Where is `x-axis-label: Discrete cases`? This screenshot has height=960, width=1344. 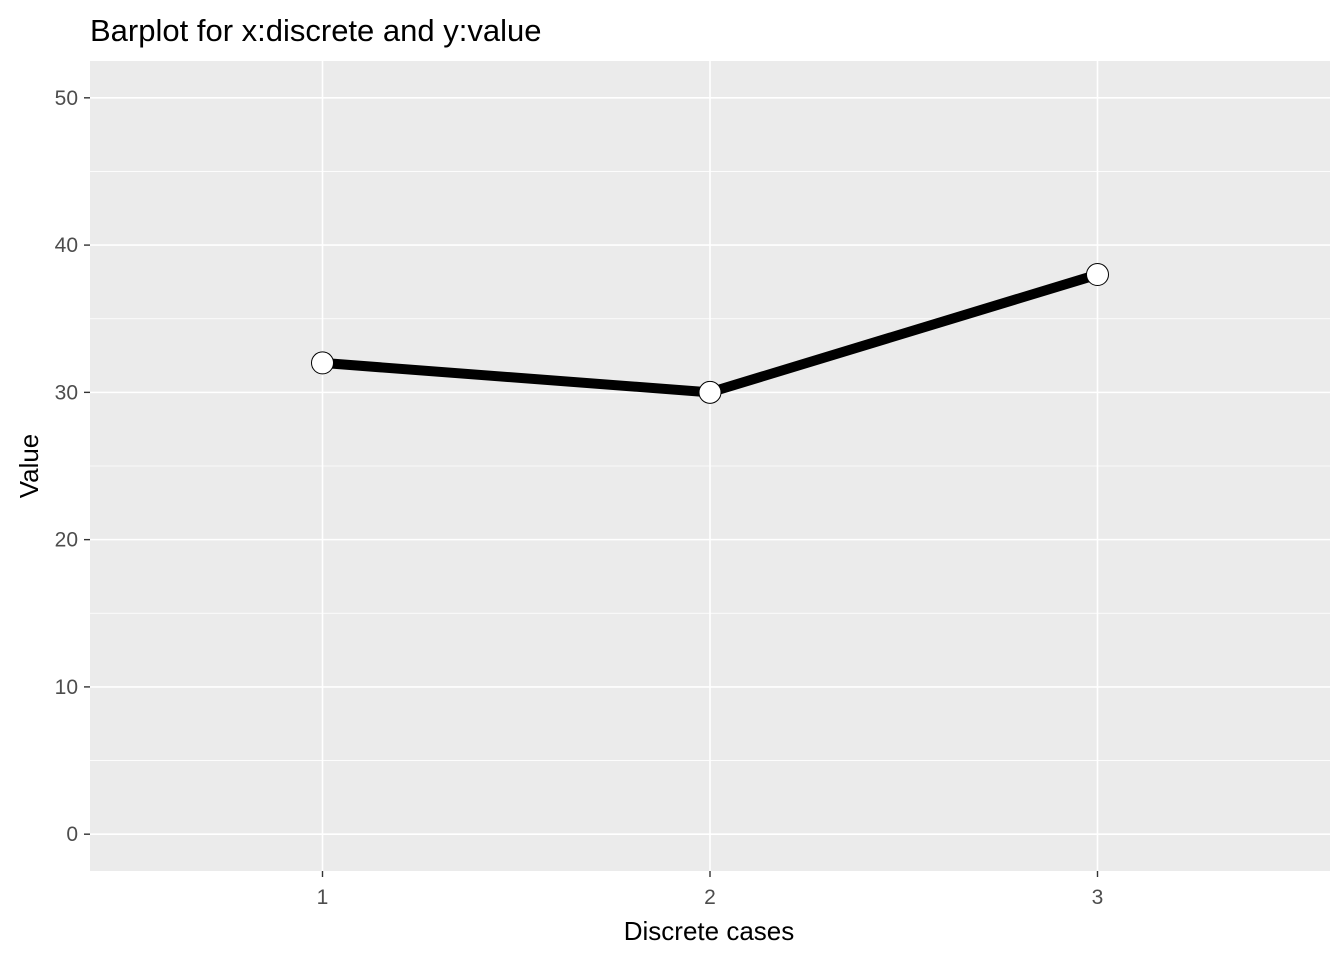
x-axis-label: Discrete cases is located at coordinates (709, 931).